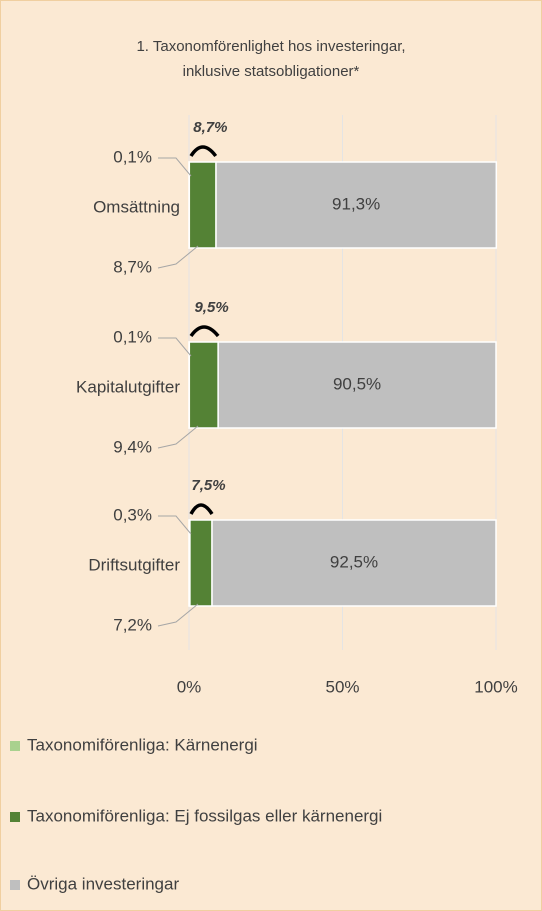  What do you see at coordinates (189, 686) in the screenshot?
I see `x-tick-label: 0%` at bounding box center [189, 686].